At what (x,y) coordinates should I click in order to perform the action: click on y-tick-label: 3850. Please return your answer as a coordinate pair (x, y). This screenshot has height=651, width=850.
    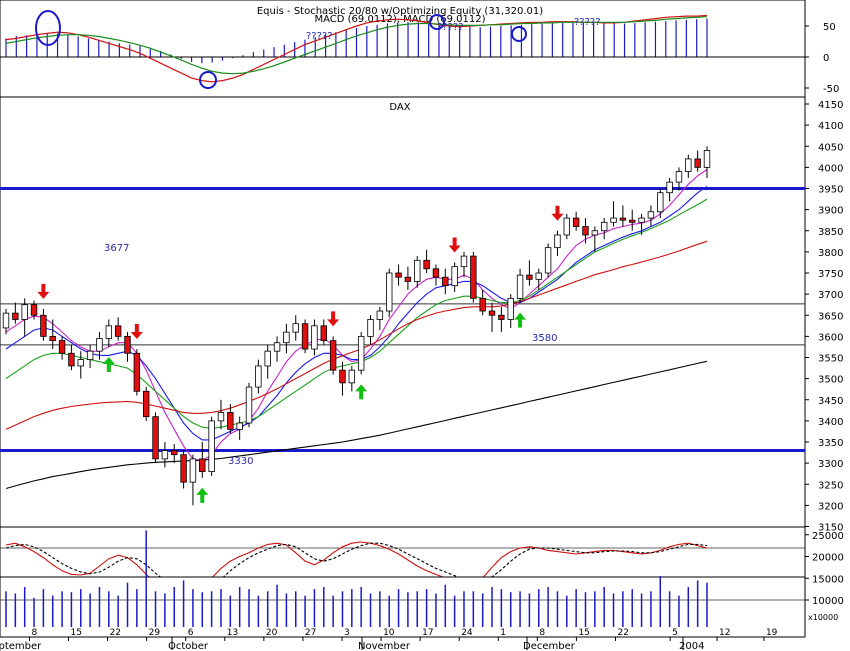
    Looking at the image, I should click on (830, 232).